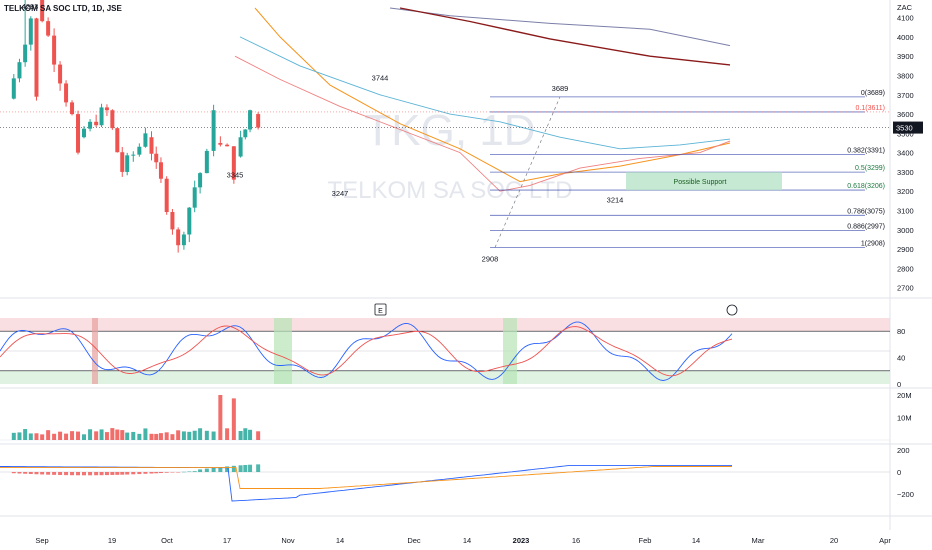 The width and height of the screenshot is (932, 550). I want to click on stoch-overbought-zone, so click(445, 325).